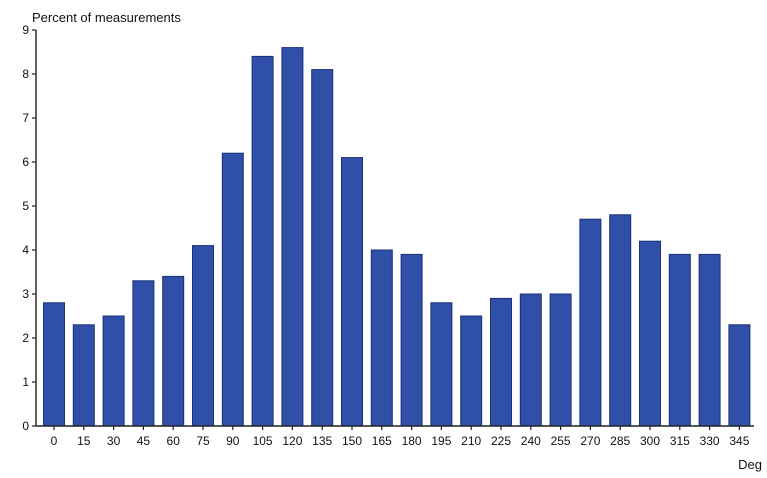 This screenshot has height=478, width=767. What do you see at coordinates (382, 441) in the screenshot?
I see `x-tick-label: 165` at bounding box center [382, 441].